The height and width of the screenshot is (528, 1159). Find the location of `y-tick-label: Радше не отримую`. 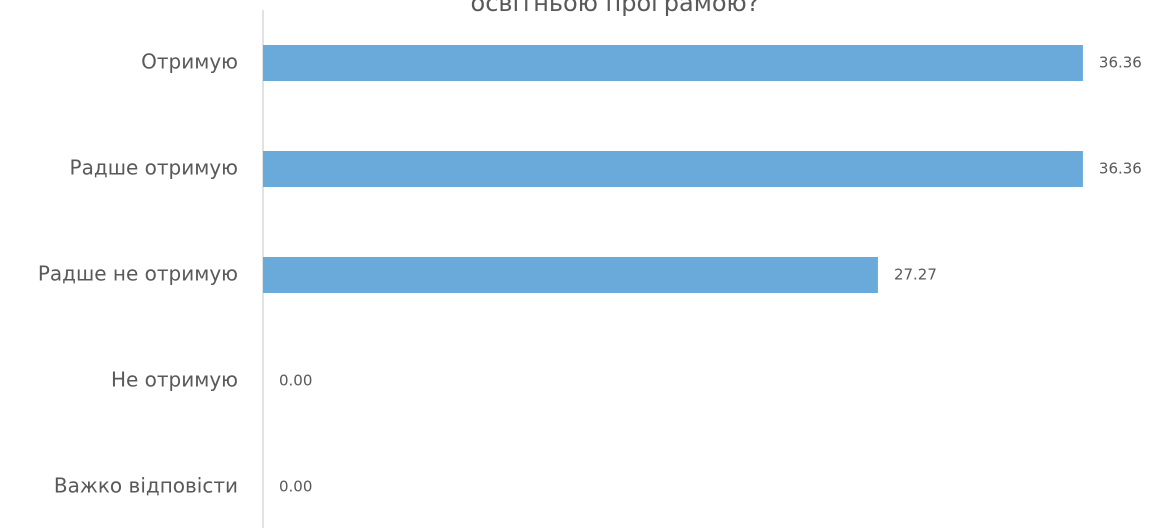

y-tick-label: Радше не отримую is located at coordinates (138, 274).